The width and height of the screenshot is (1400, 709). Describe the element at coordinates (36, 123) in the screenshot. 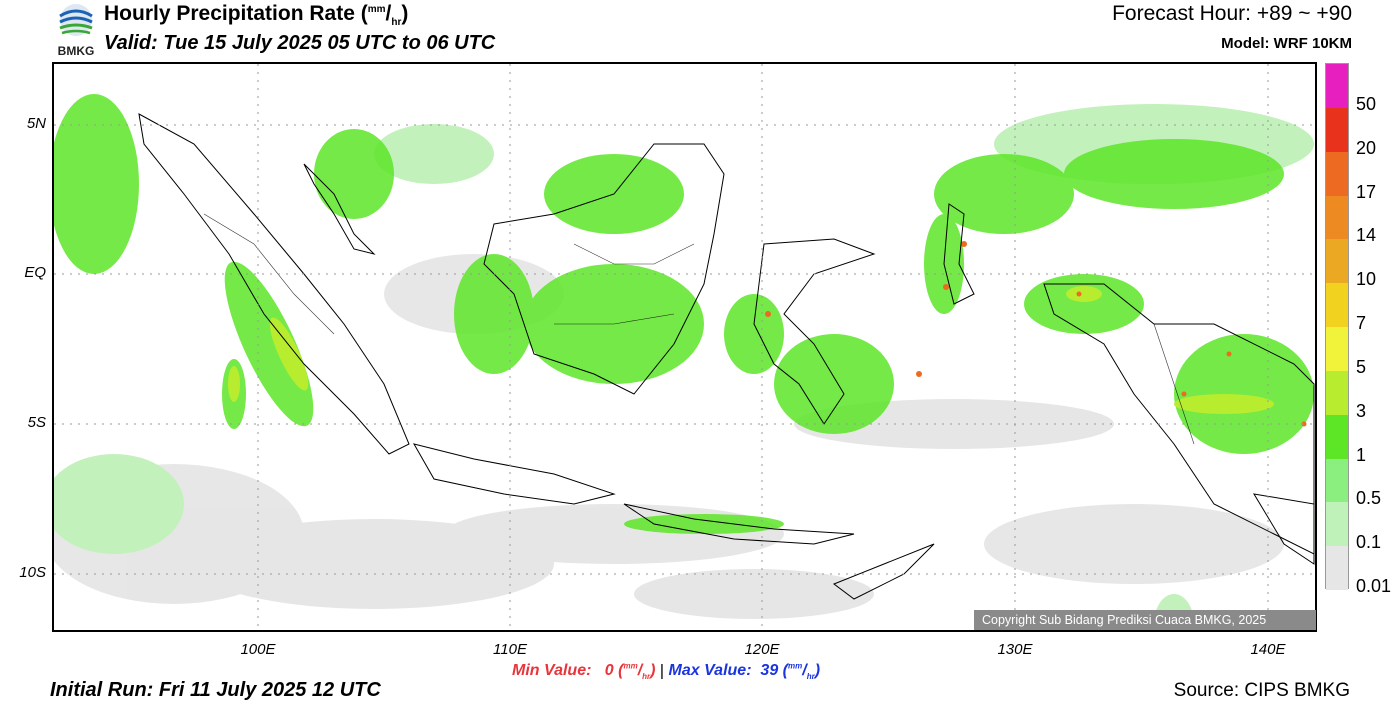

I see `lat-label-5n: 5N` at that location.